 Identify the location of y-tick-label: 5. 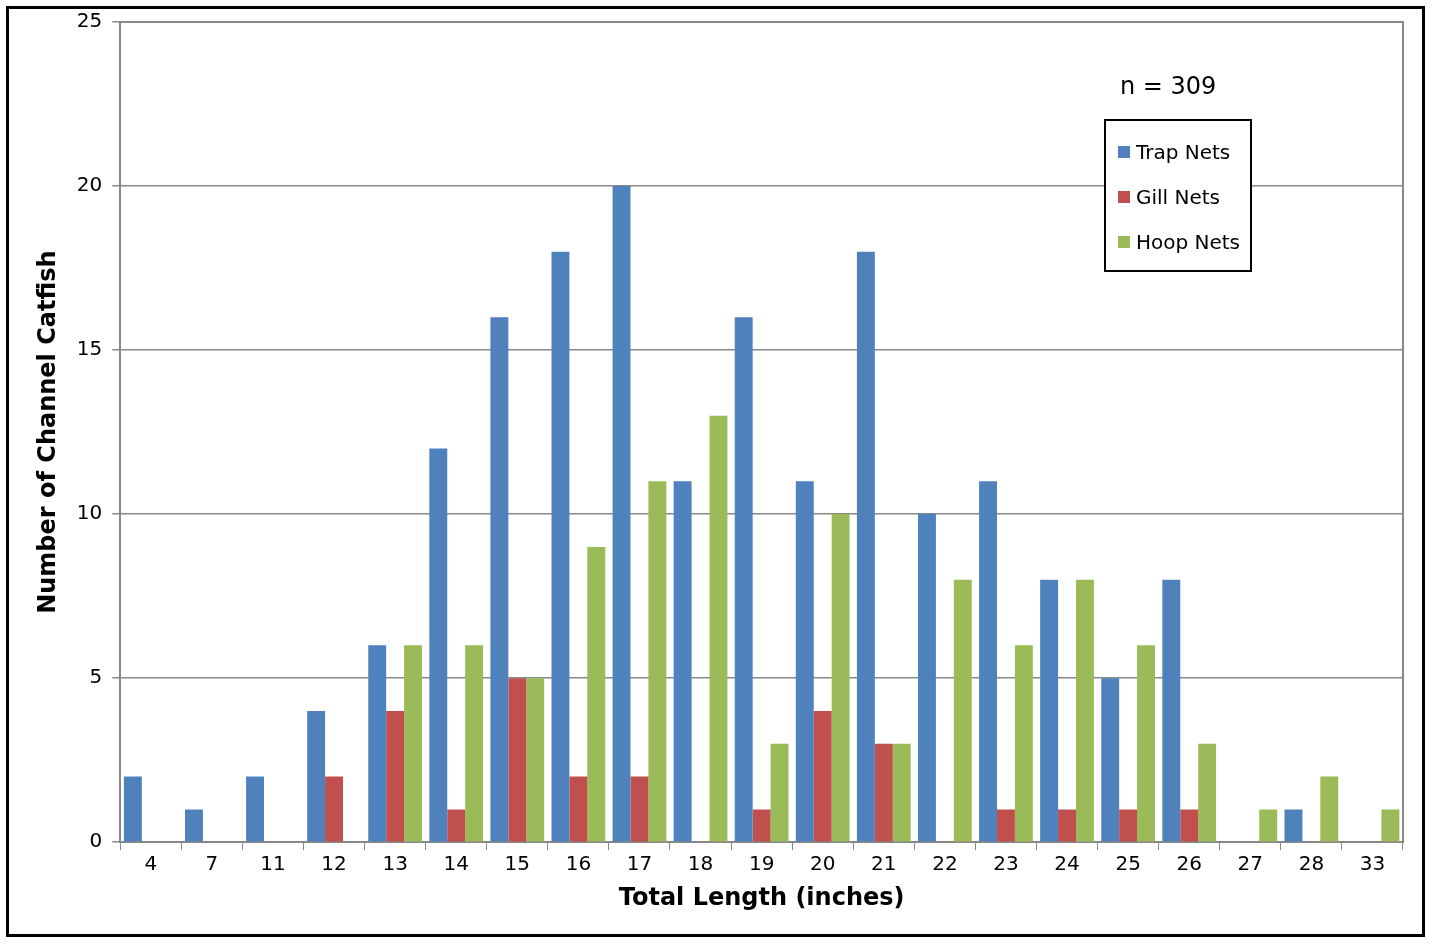
(96, 676).